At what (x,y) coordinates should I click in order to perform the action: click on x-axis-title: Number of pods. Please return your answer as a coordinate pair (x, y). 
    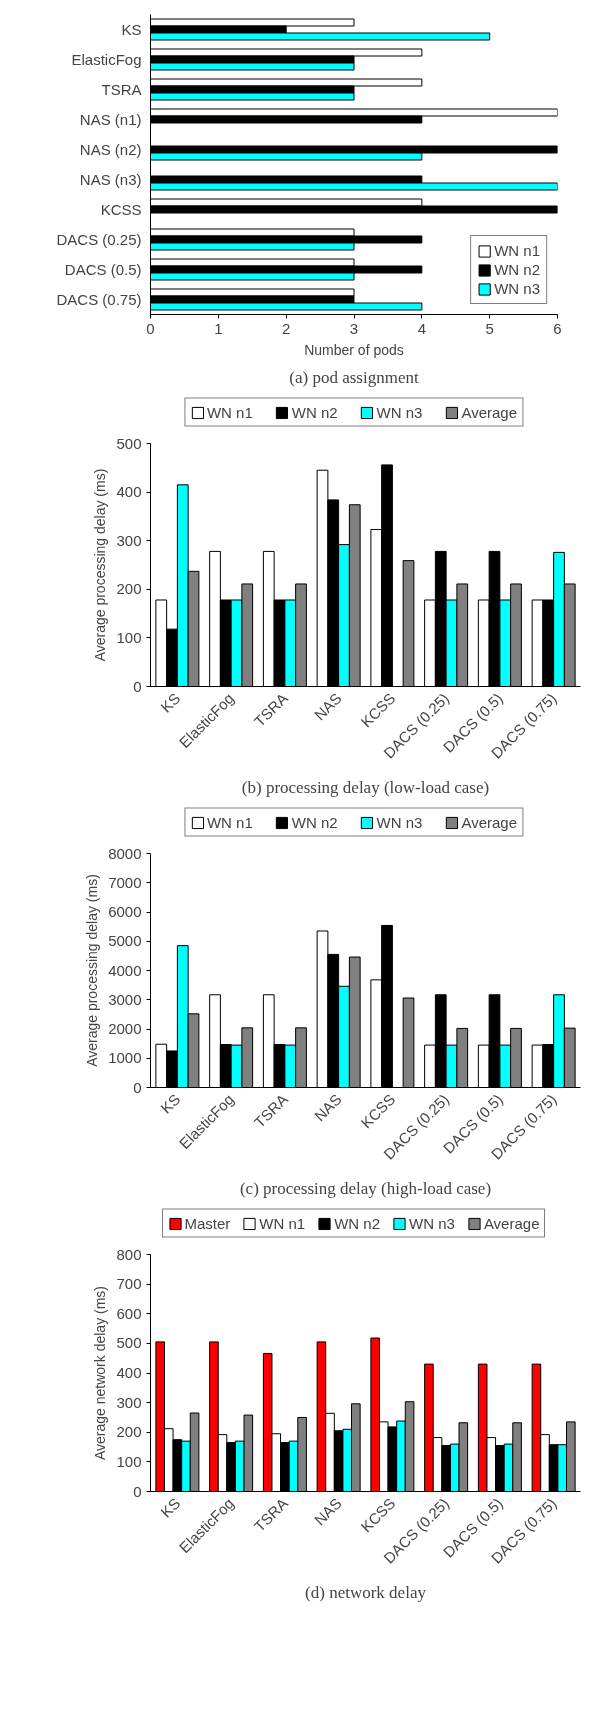
    Looking at the image, I should click on (354, 349).